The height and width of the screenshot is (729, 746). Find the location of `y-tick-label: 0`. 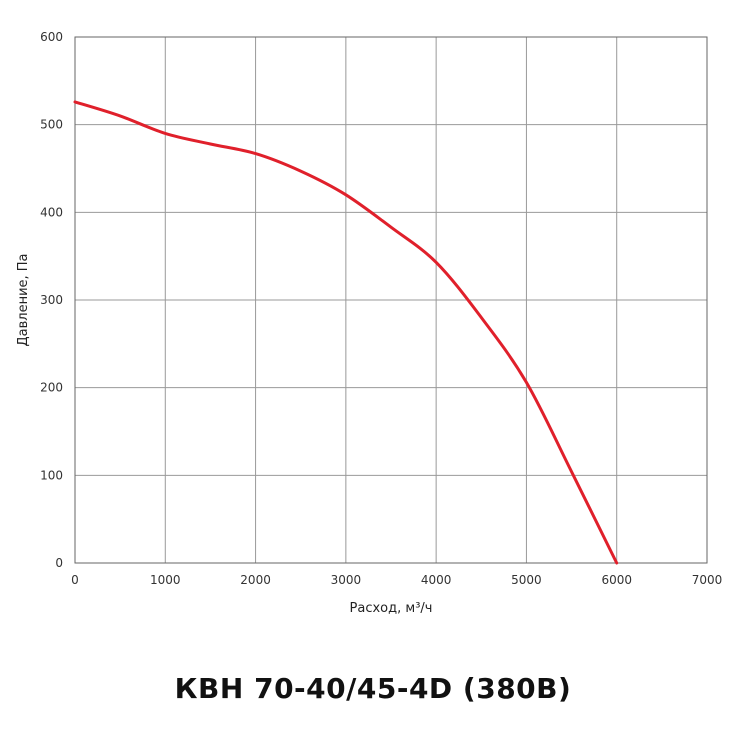

y-tick-label: 0 is located at coordinates (59, 563).